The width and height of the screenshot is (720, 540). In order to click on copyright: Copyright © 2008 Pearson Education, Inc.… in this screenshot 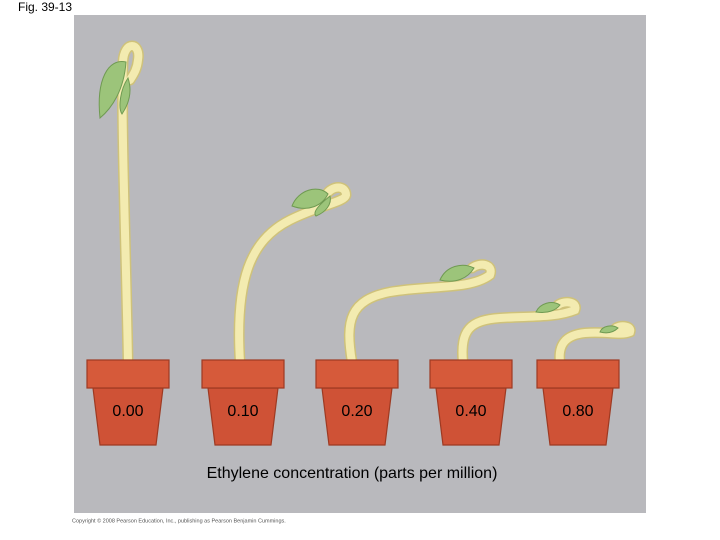, I will do `click(179, 520)`.